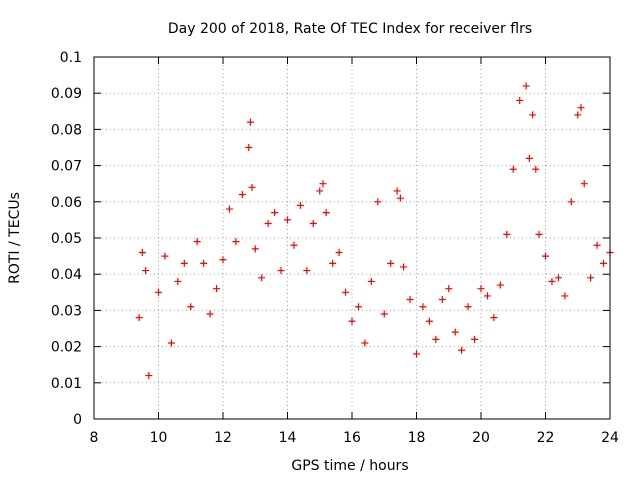 Image resolution: width=640 pixels, height=480 pixels. Describe the element at coordinates (71, 58) in the screenshot. I see `y-tick-label: 0.1` at that location.